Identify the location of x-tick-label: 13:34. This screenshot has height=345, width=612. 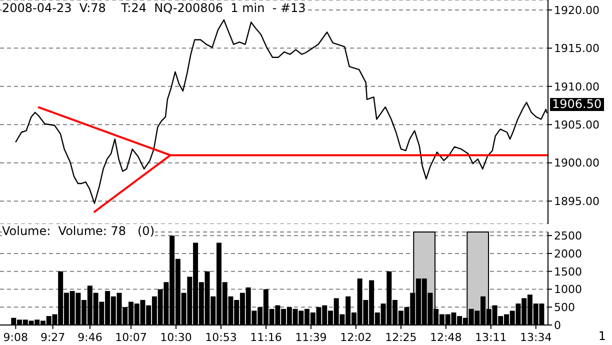
(536, 337).